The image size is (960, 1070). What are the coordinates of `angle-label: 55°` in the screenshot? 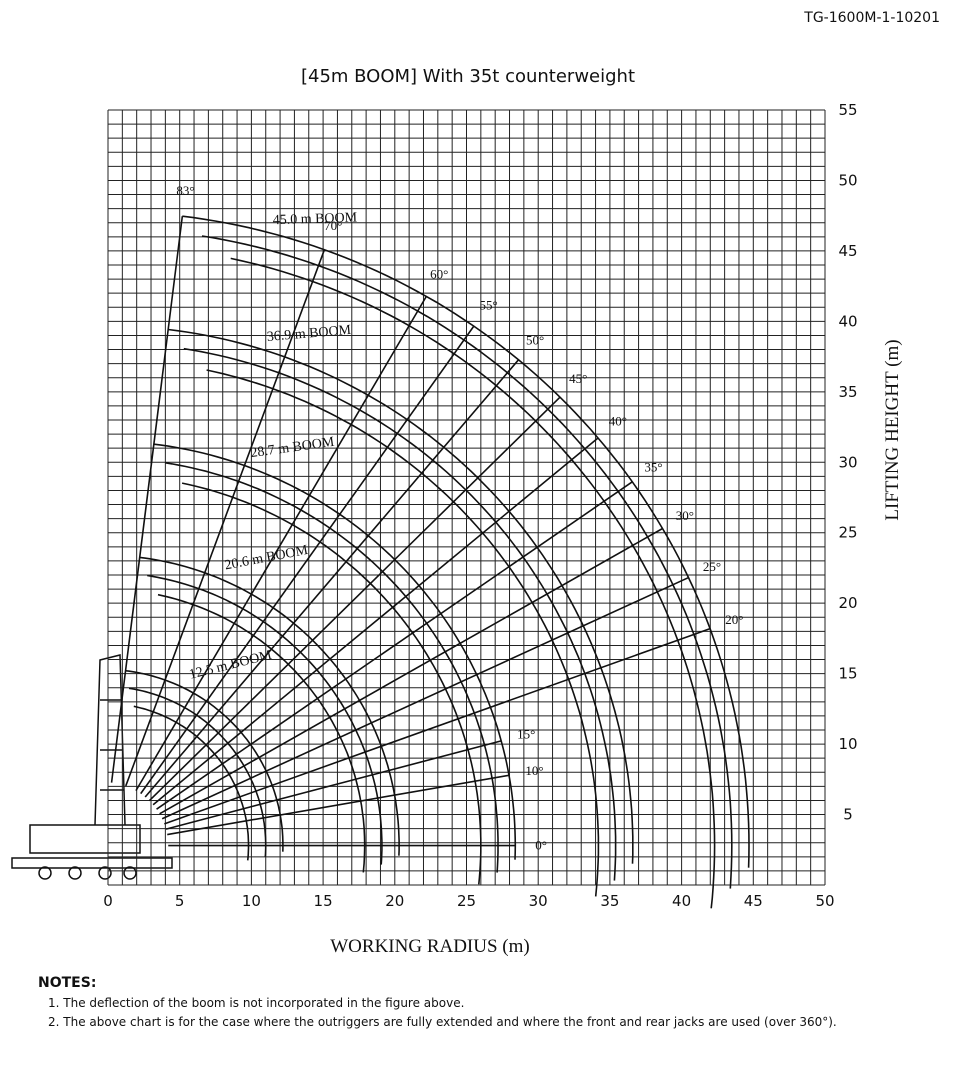 It's located at (489, 304).